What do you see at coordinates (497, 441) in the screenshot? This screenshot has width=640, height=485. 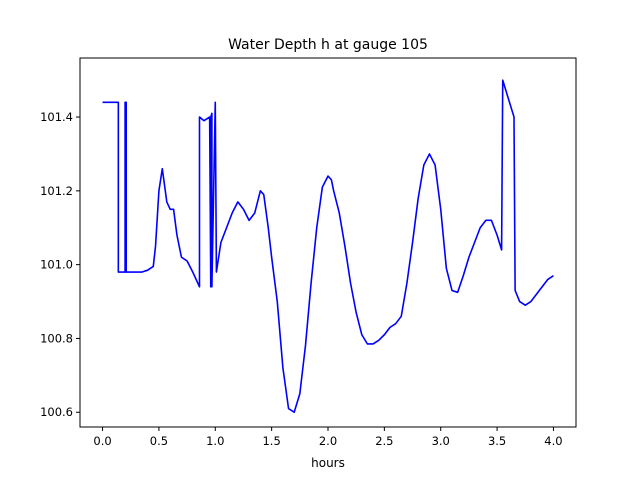 I see `x-tick-label: 3.5` at bounding box center [497, 441].